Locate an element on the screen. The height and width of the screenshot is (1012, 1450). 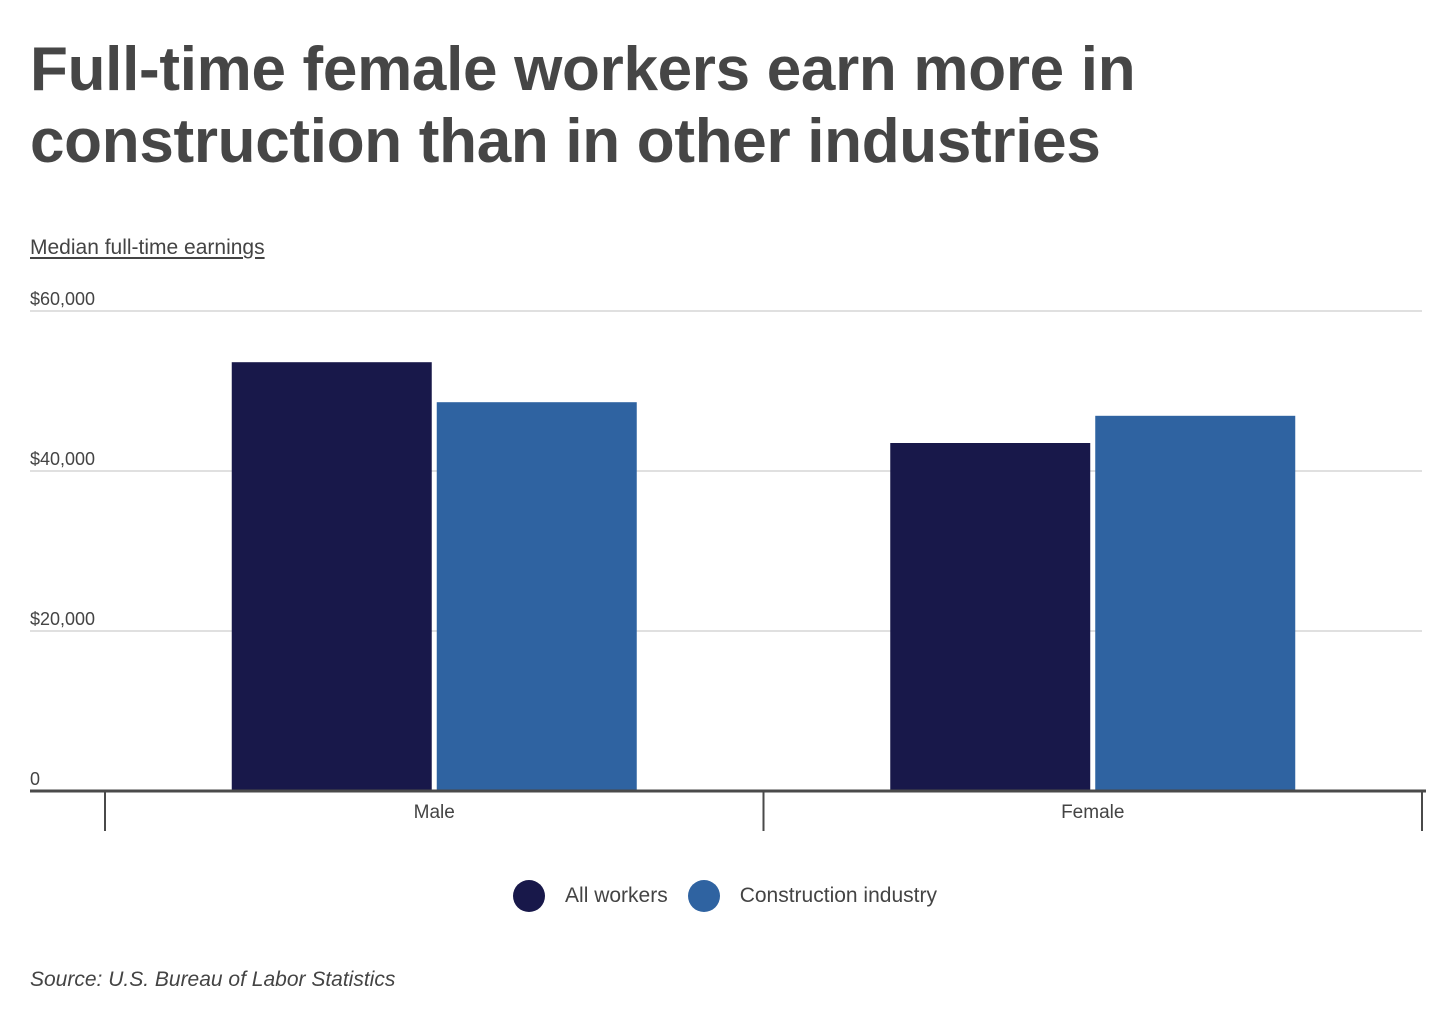
y-tick-label: 0 is located at coordinates (35, 779).